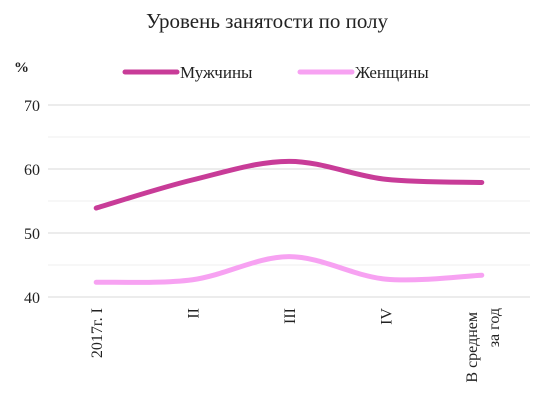  I want to click on y-tick-label: 70, so click(32, 106).